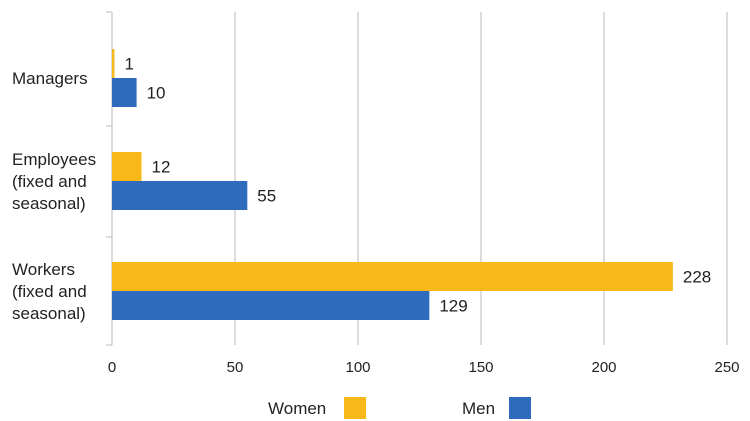  What do you see at coordinates (54, 181) in the screenshot?
I see `category-label: Employees (fixed and seasonal)` at bounding box center [54, 181].